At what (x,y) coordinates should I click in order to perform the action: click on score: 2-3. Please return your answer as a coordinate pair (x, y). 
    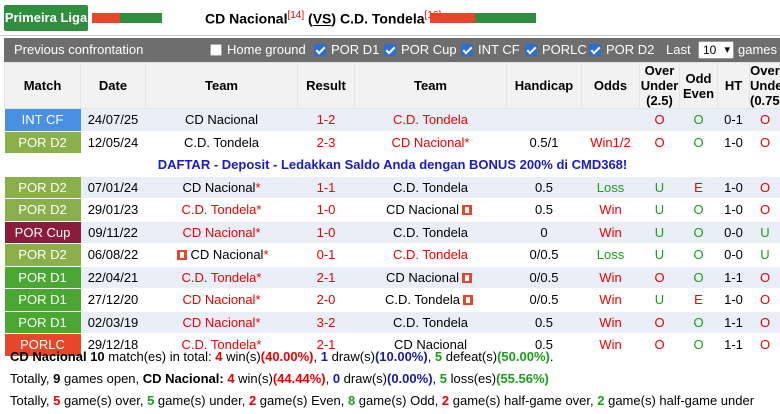
    Looking at the image, I should click on (326, 142).